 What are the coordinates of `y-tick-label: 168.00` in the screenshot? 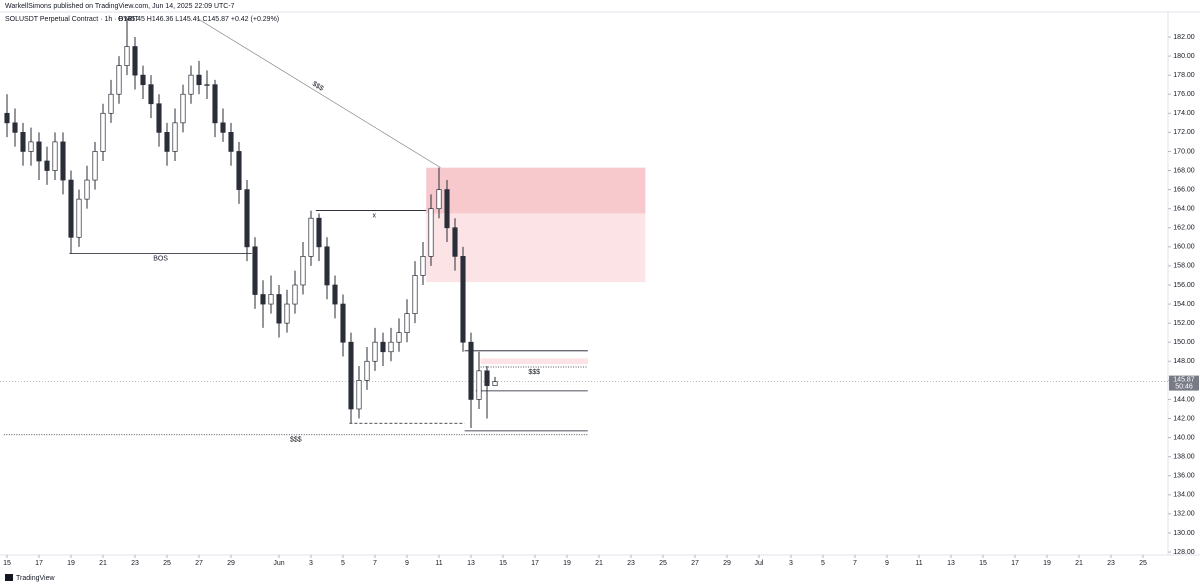 It's located at (1184, 170).